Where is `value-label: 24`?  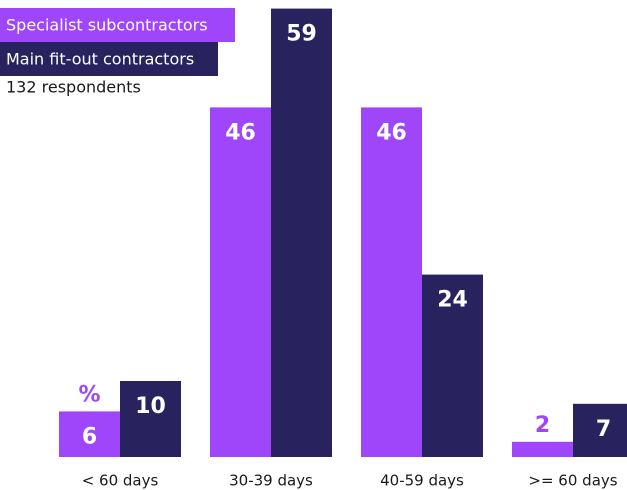
value-label: 24 is located at coordinates (452, 300).